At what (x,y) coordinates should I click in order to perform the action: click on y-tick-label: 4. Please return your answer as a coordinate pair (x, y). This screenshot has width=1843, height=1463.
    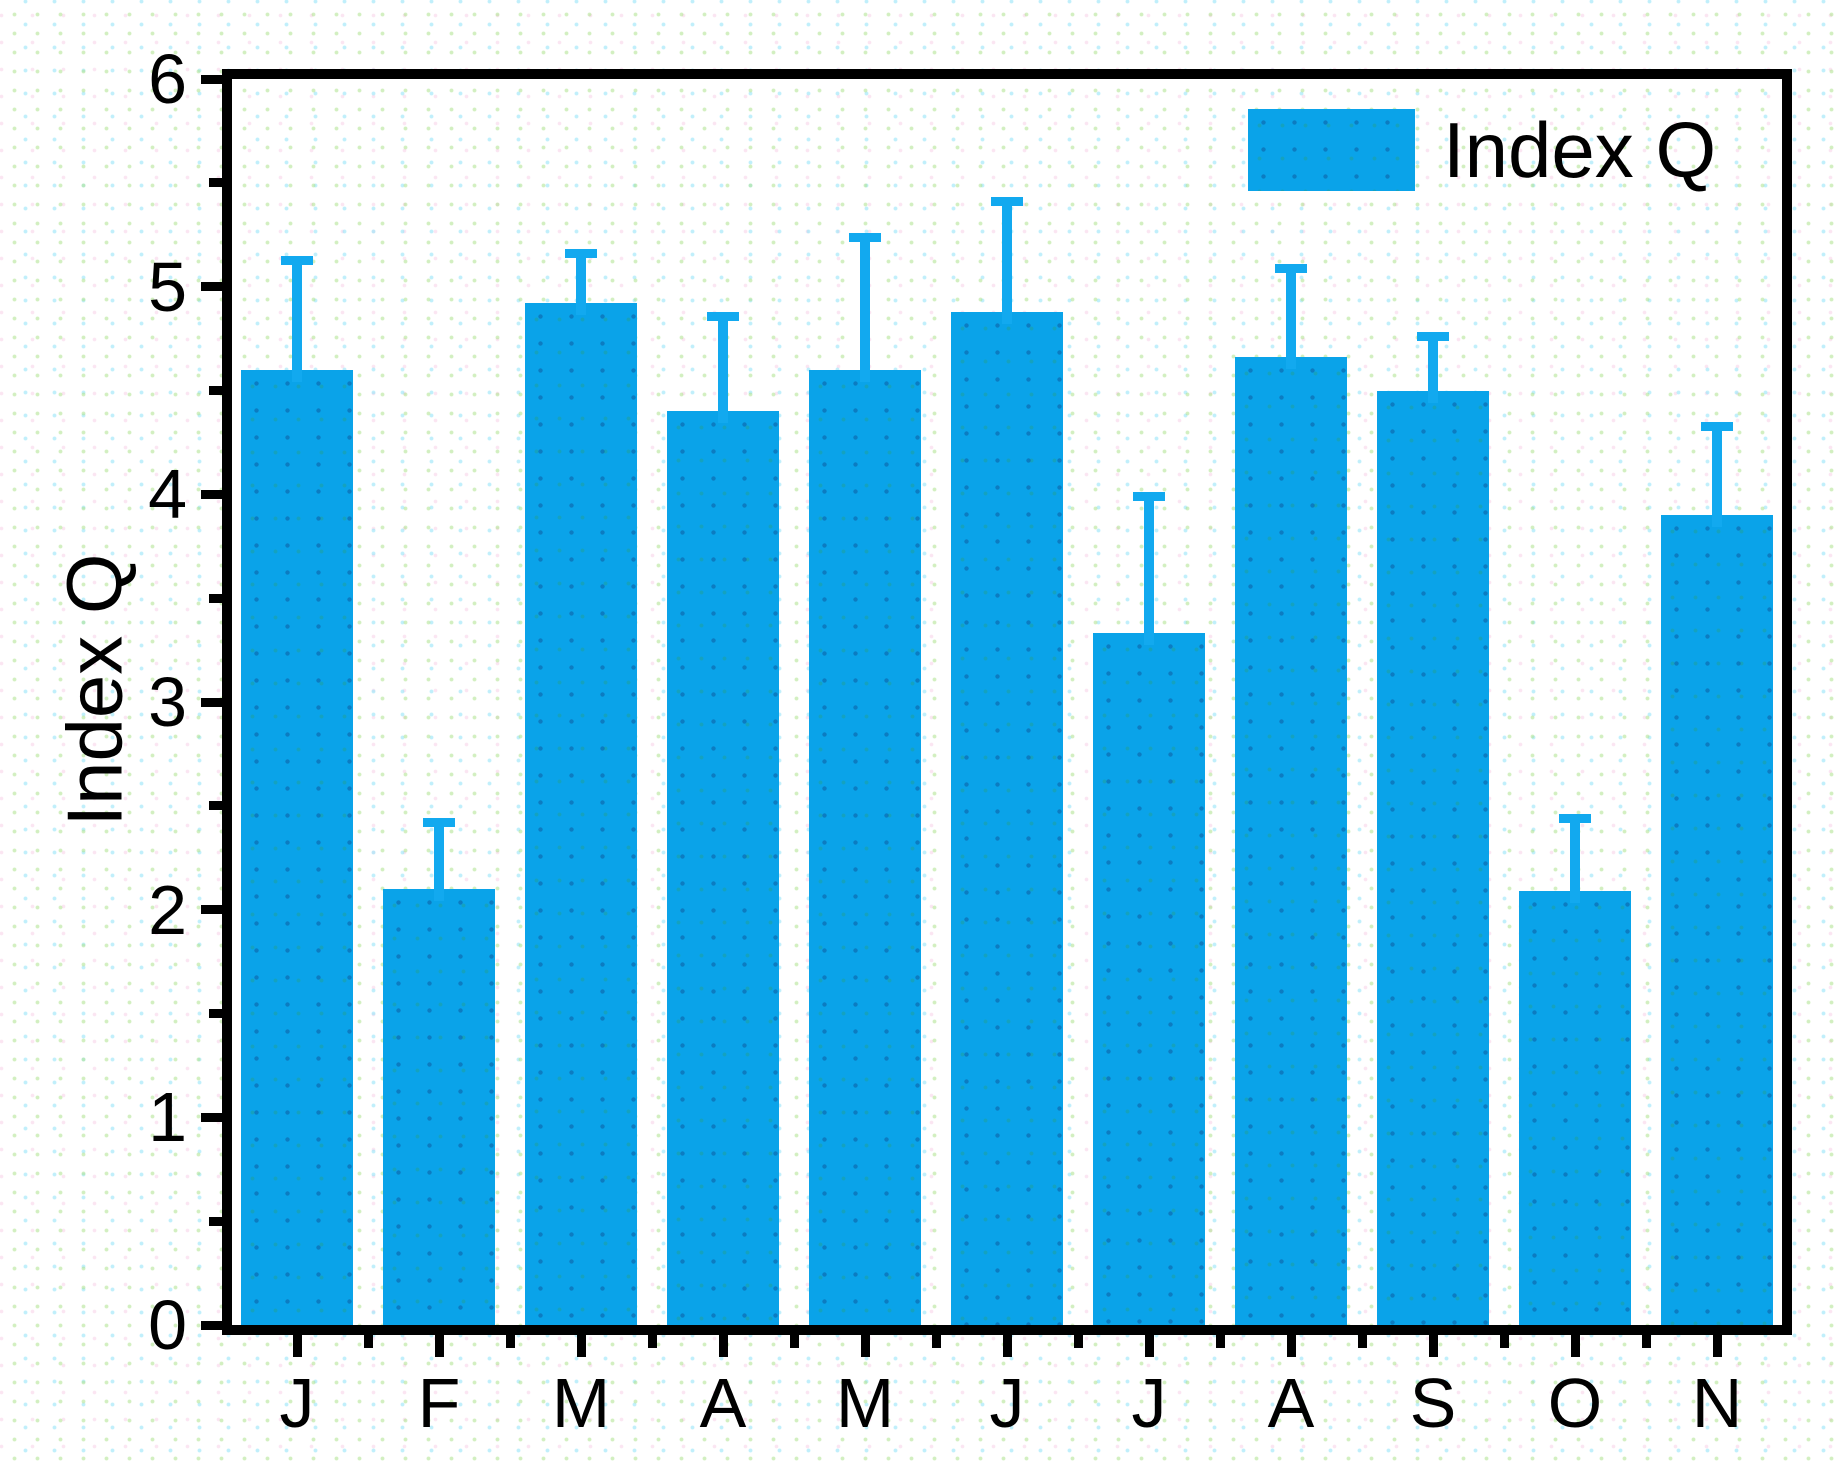
    Looking at the image, I should click on (167, 494).